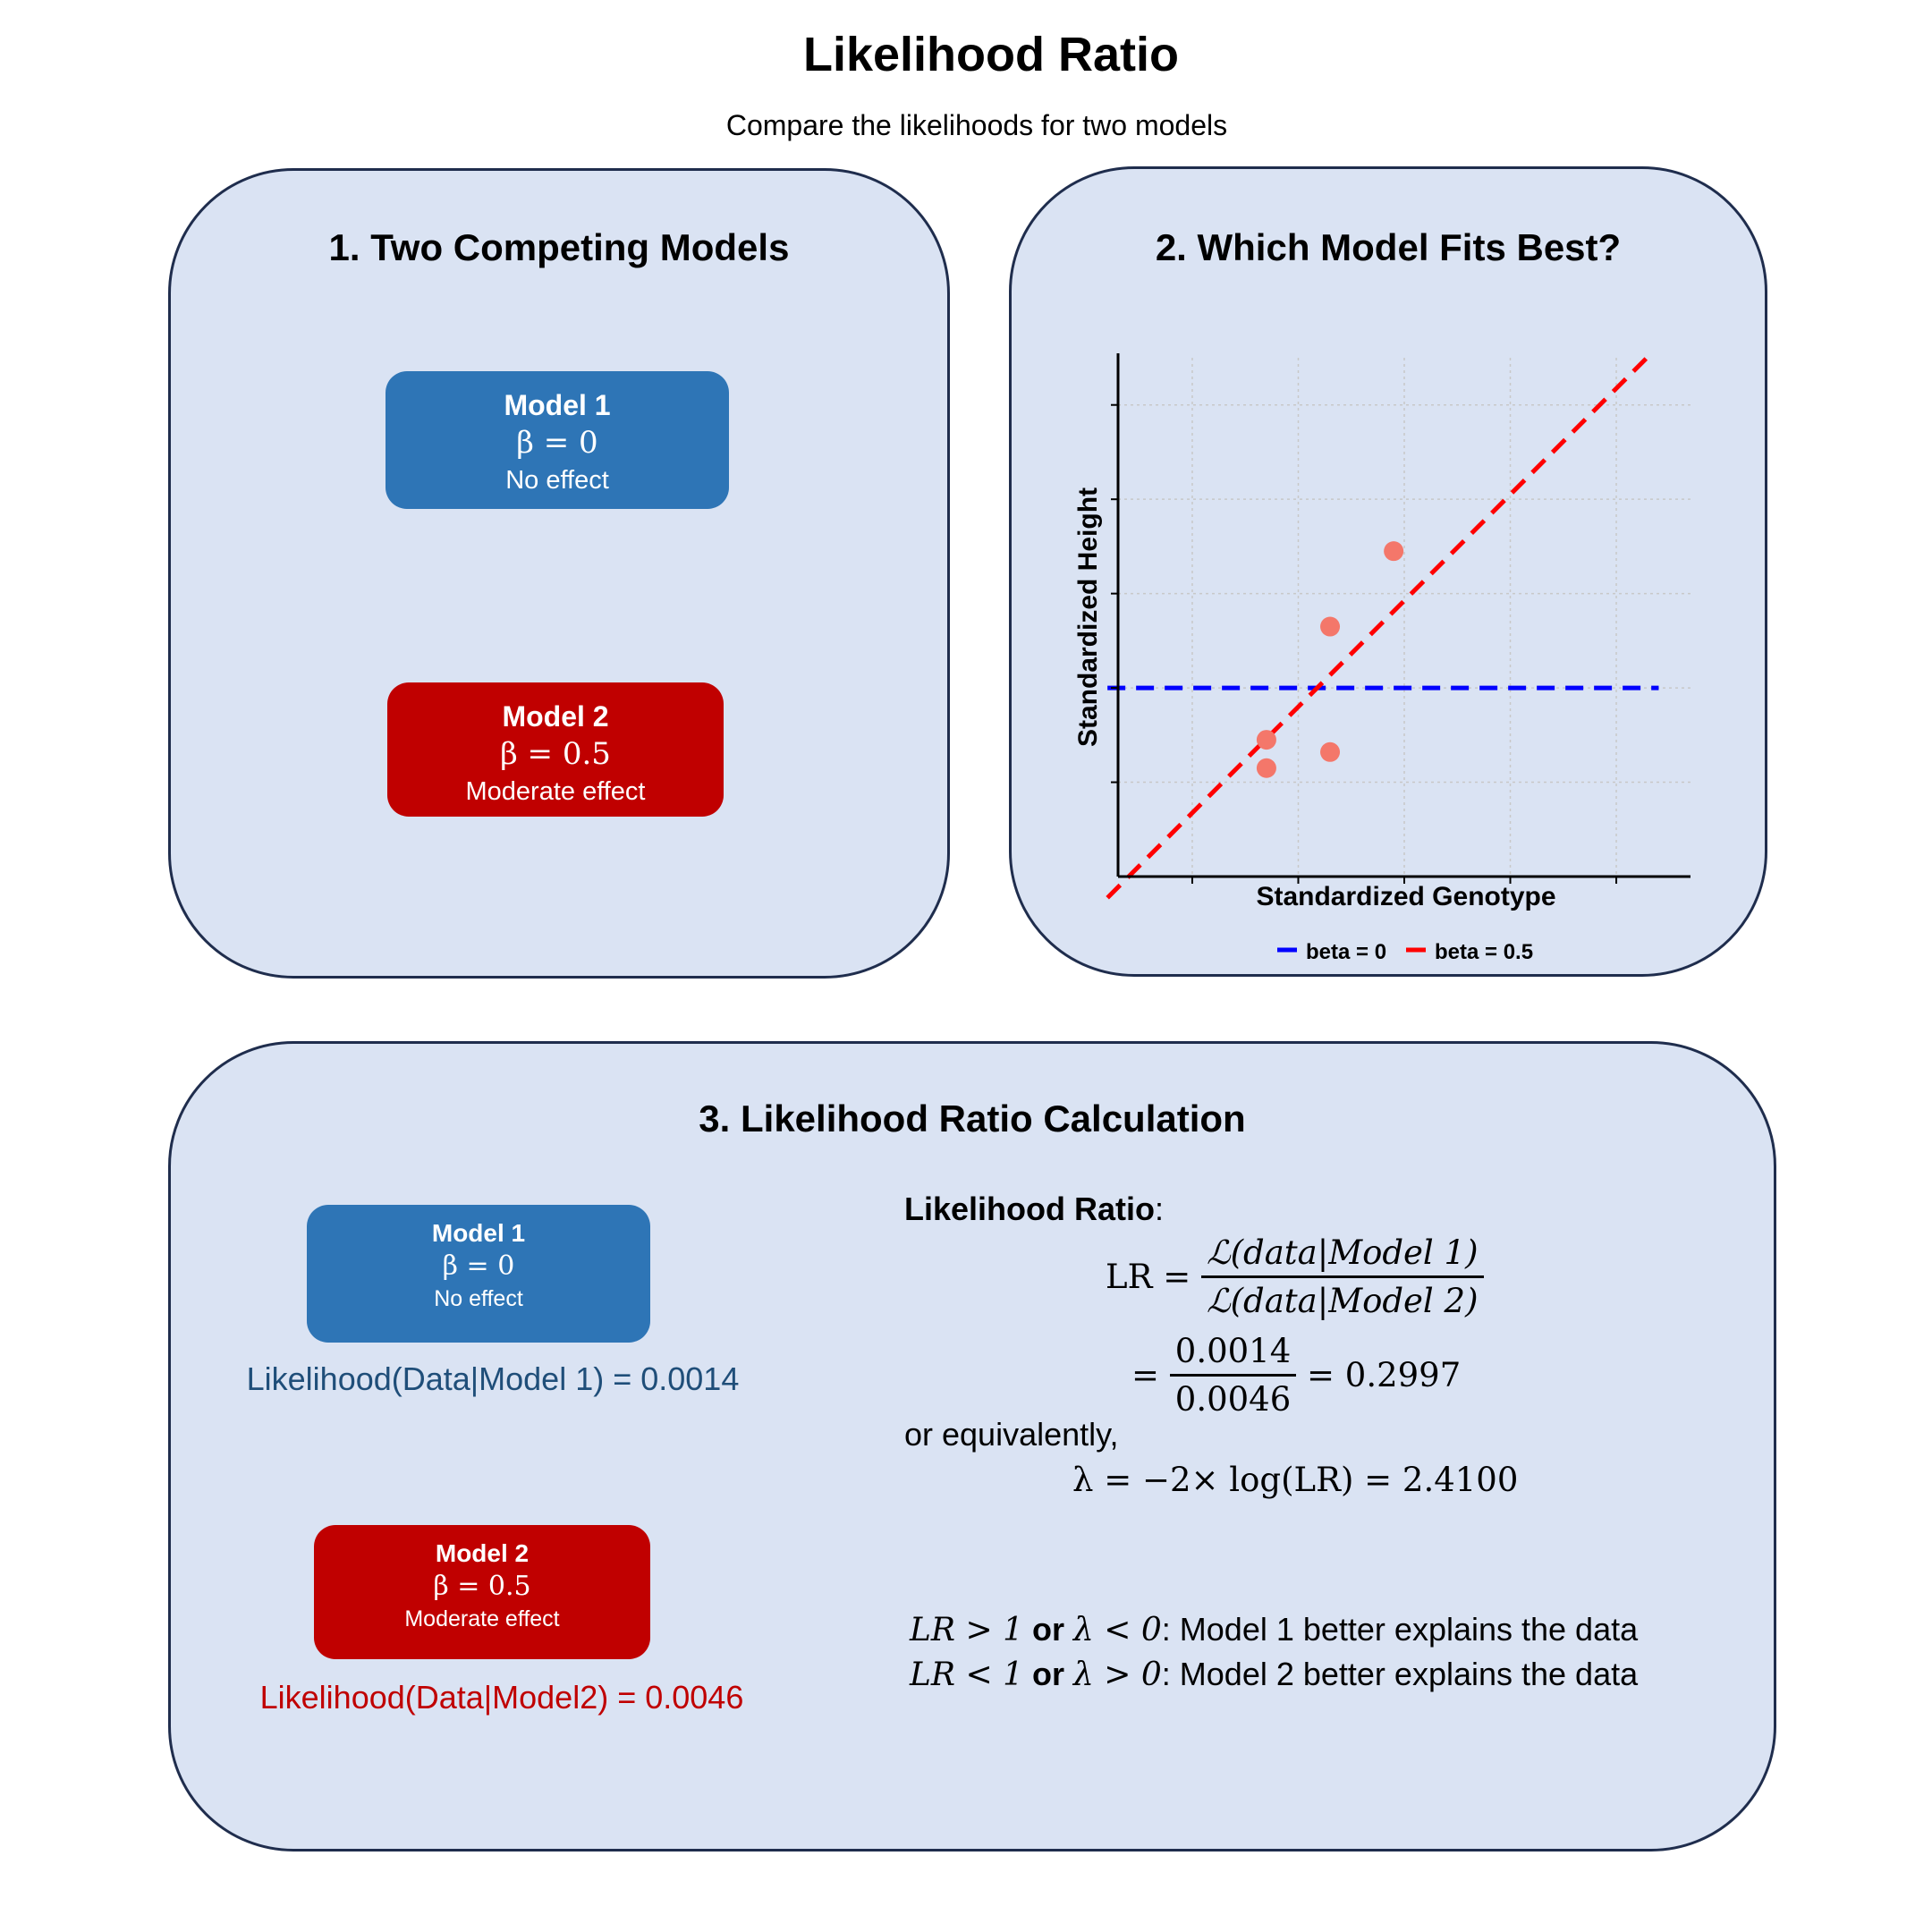 This screenshot has height=1932, width=1932. What do you see at coordinates (972, 1118) in the screenshot?
I see `panel-title: 3. Likelihood Ratio Calculation` at bounding box center [972, 1118].